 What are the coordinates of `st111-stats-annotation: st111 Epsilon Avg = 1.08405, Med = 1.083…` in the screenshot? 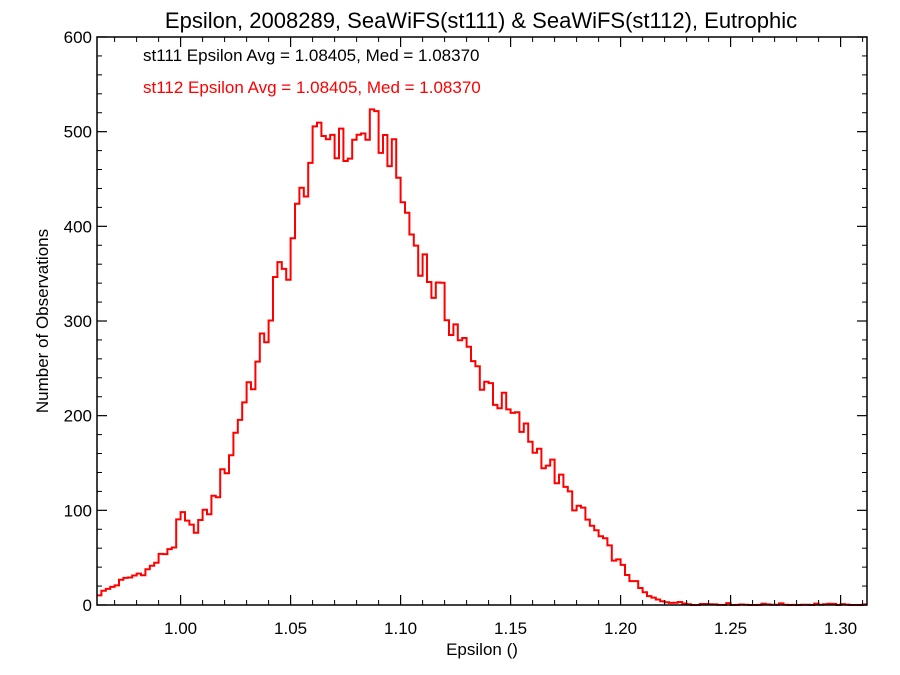 It's located at (311, 55).